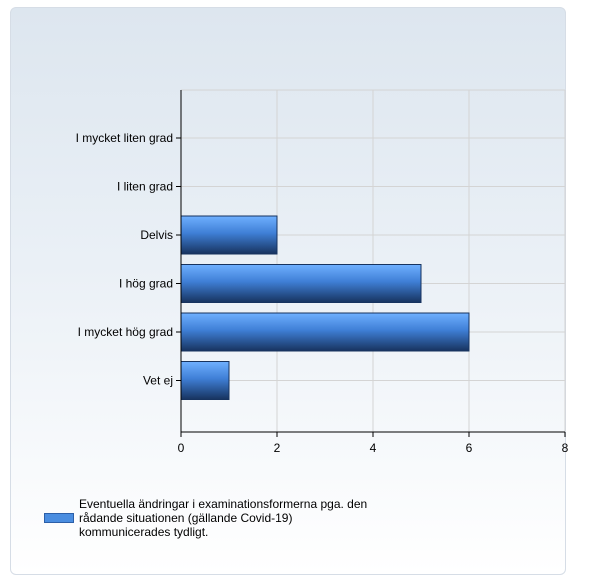  I want to click on x-tick-label: 2, so click(277, 448).